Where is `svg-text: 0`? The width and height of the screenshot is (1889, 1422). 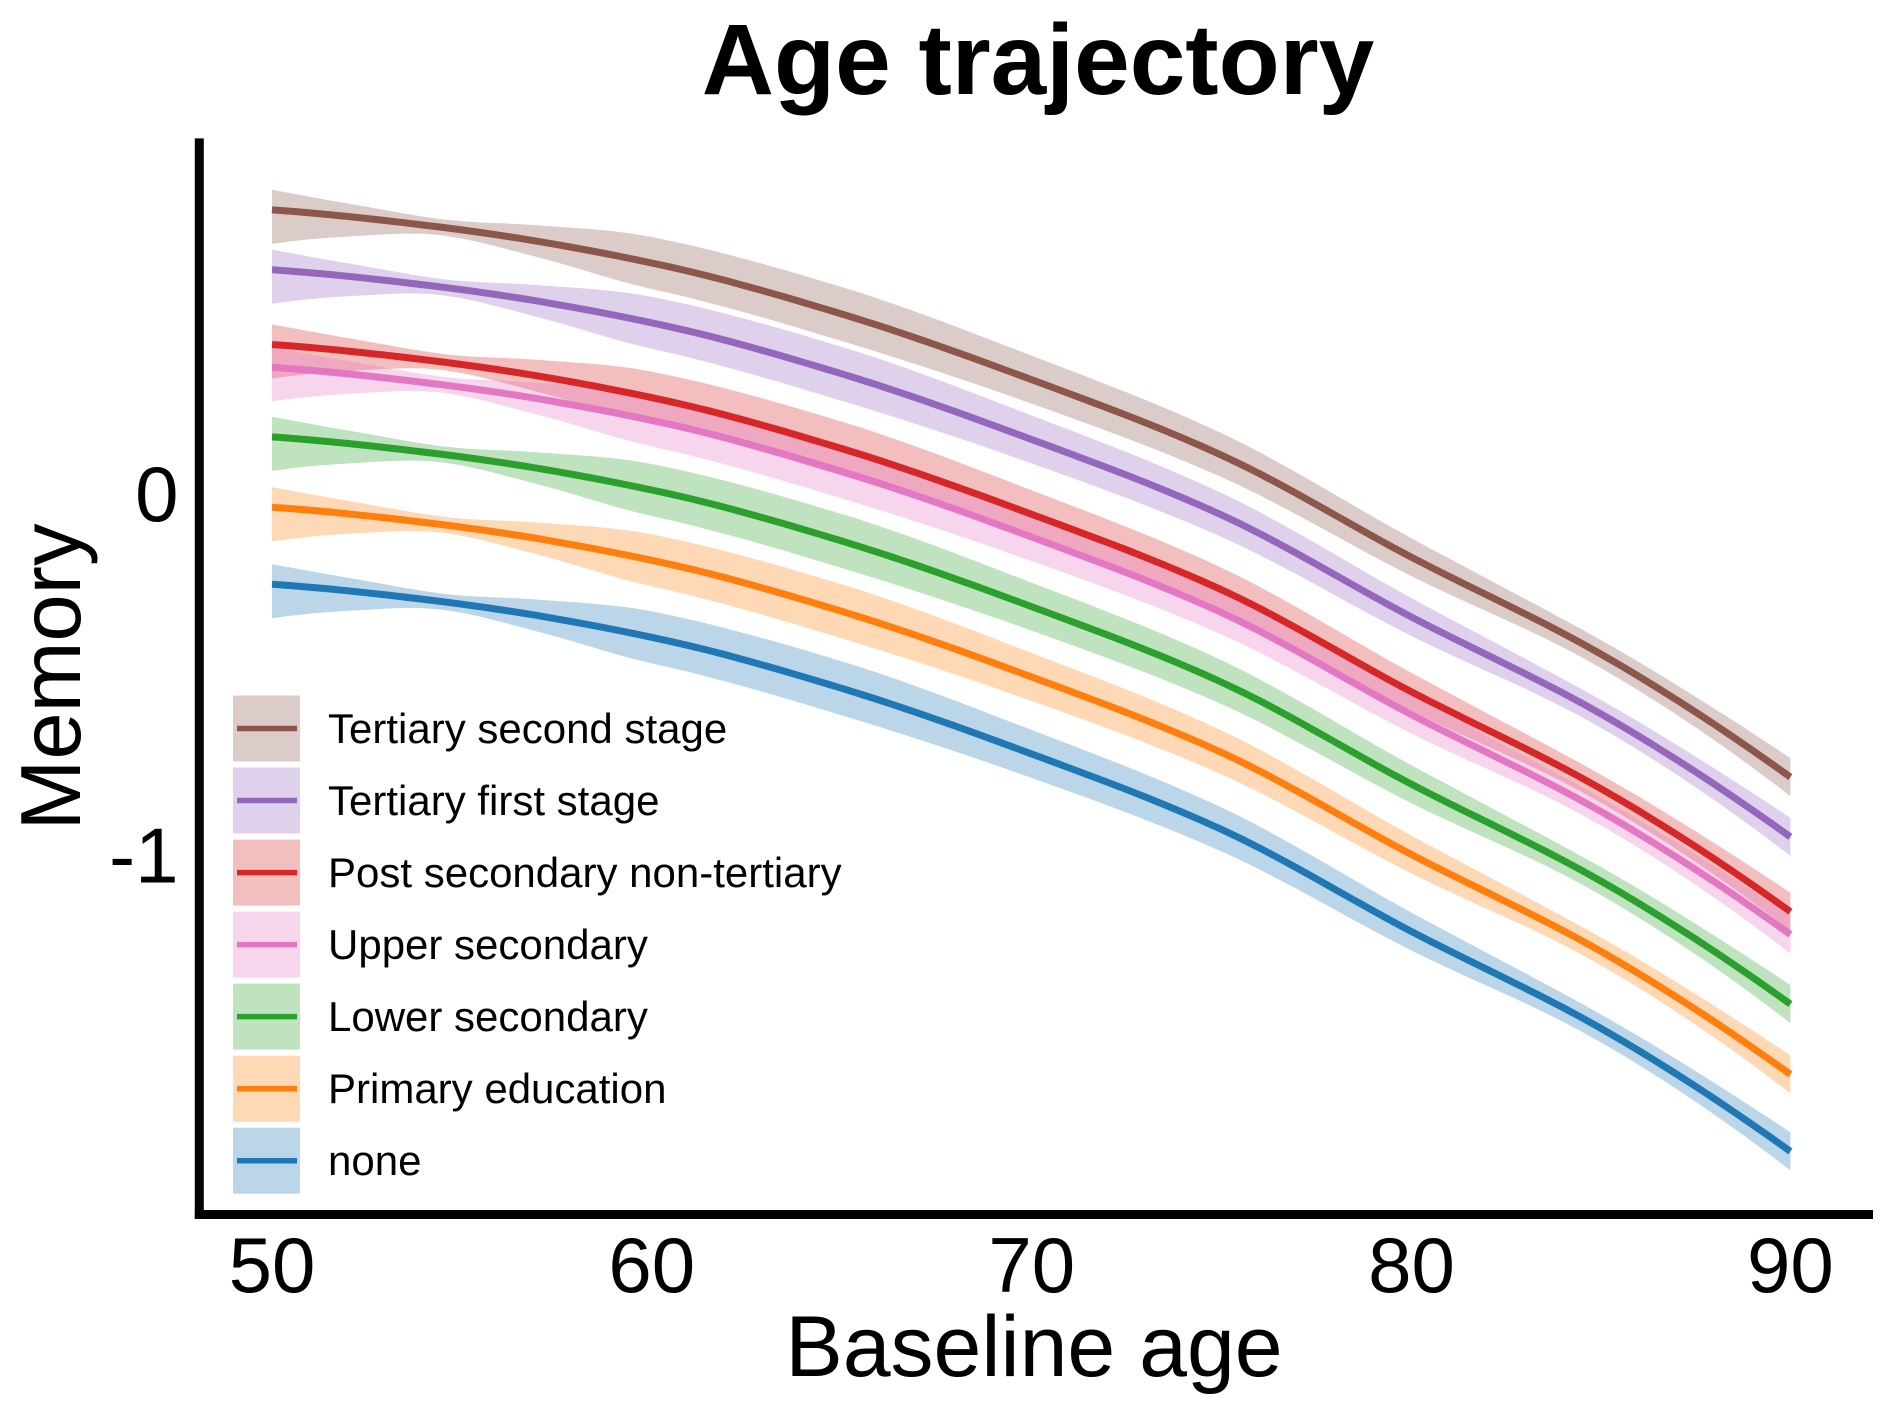 svg-text: 0 is located at coordinates (156, 494).